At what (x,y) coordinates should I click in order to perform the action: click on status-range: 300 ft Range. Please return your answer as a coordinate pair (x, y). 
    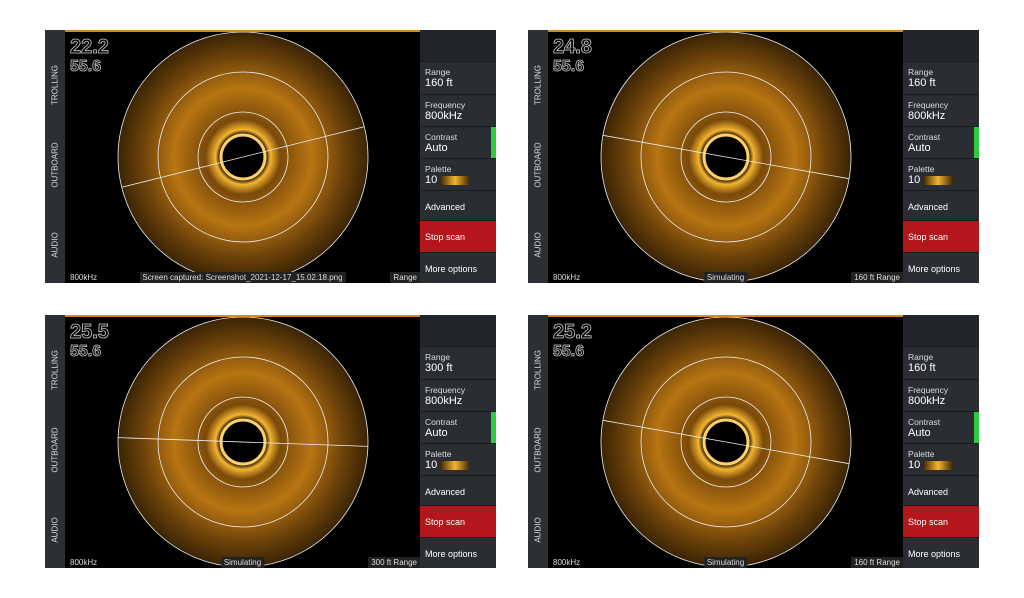
    Looking at the image, I should click on (394, 562).